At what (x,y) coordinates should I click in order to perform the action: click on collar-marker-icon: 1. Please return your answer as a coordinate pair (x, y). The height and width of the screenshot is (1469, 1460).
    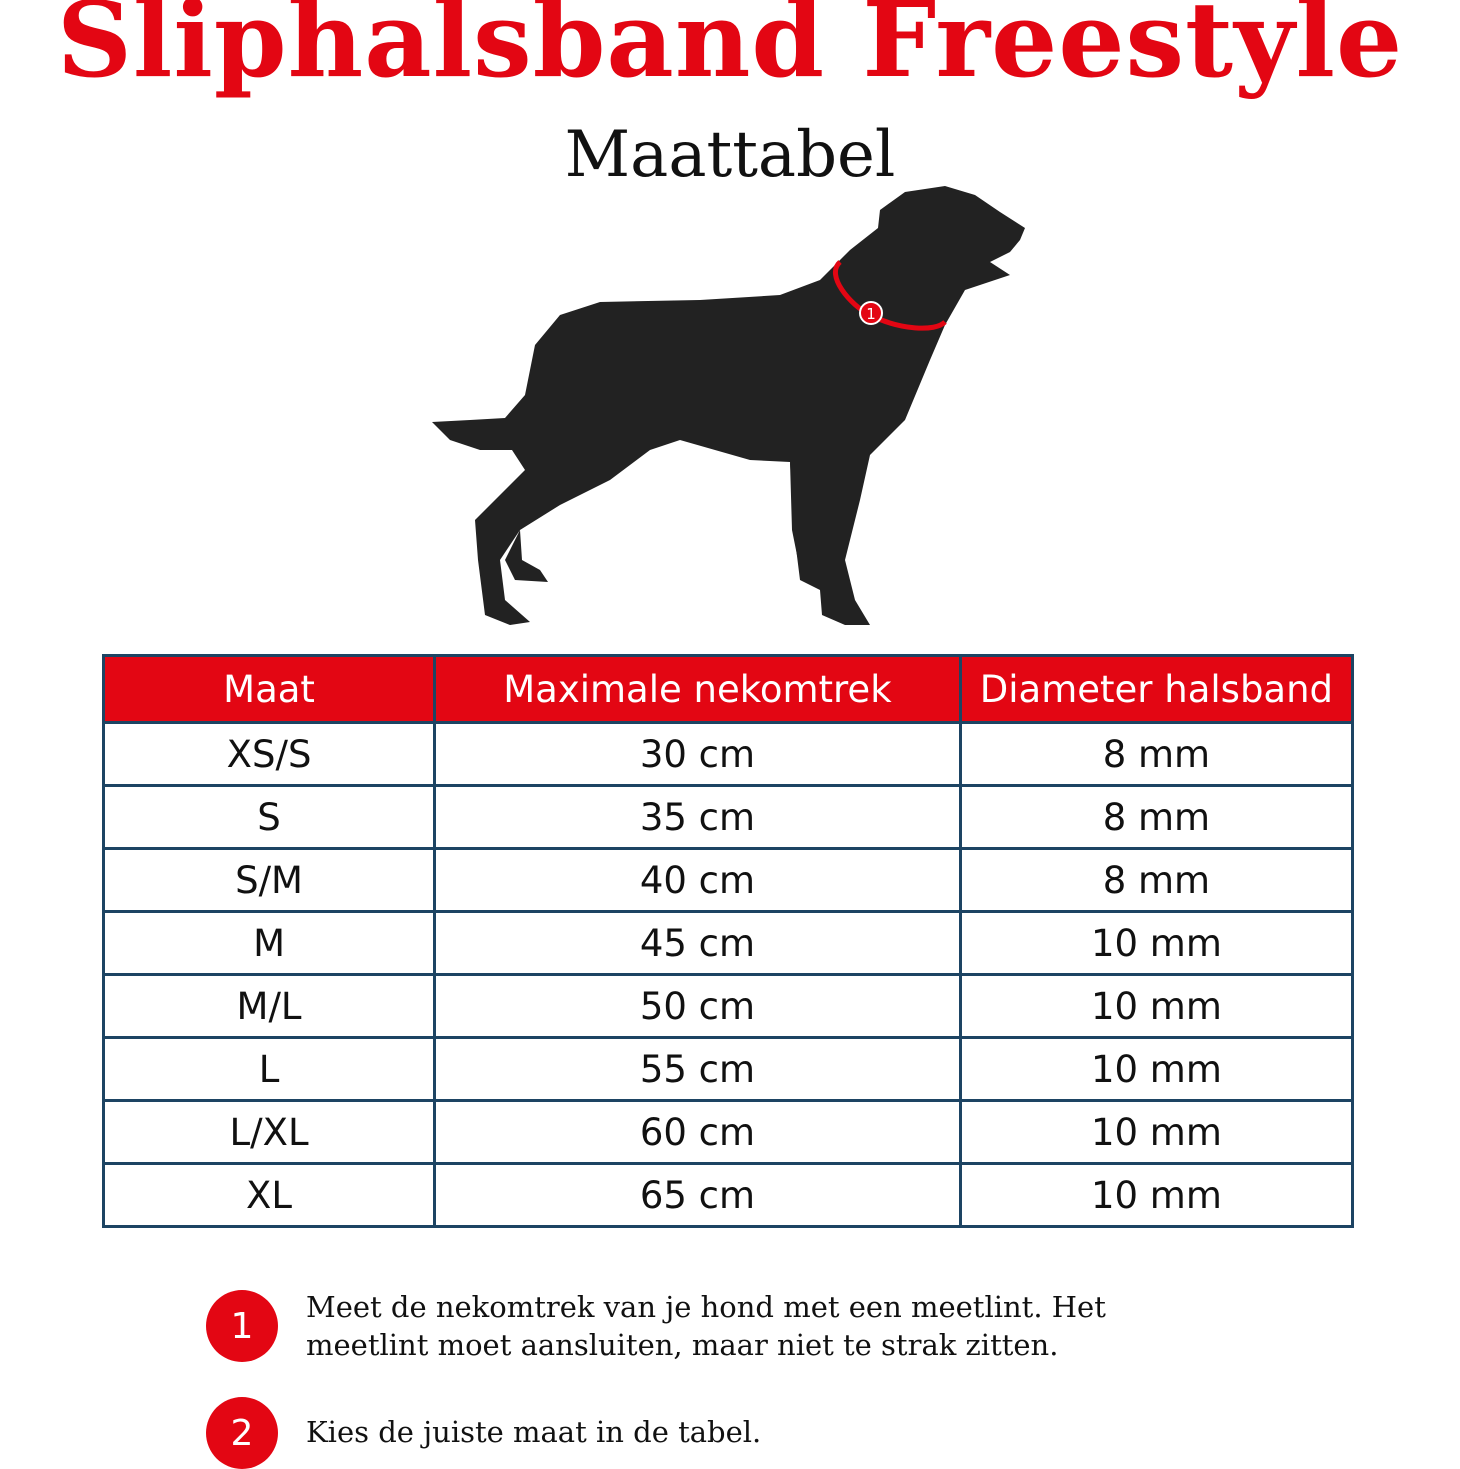
    Looking at the image, I should click on (871, 313).